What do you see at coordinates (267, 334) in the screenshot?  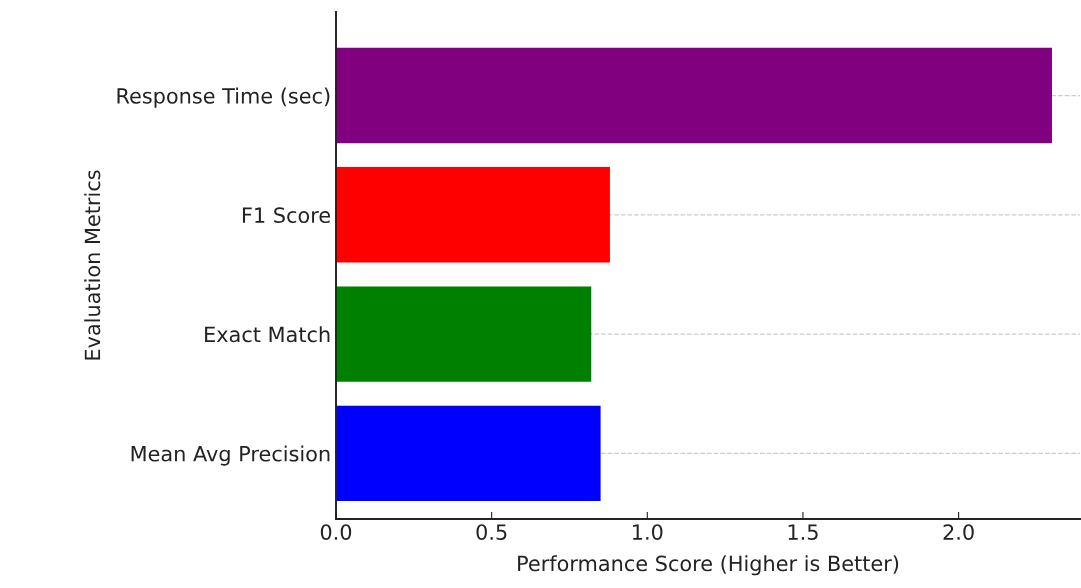 I see `y-tick-label: Exact Match` at bounding box center [267, 334].